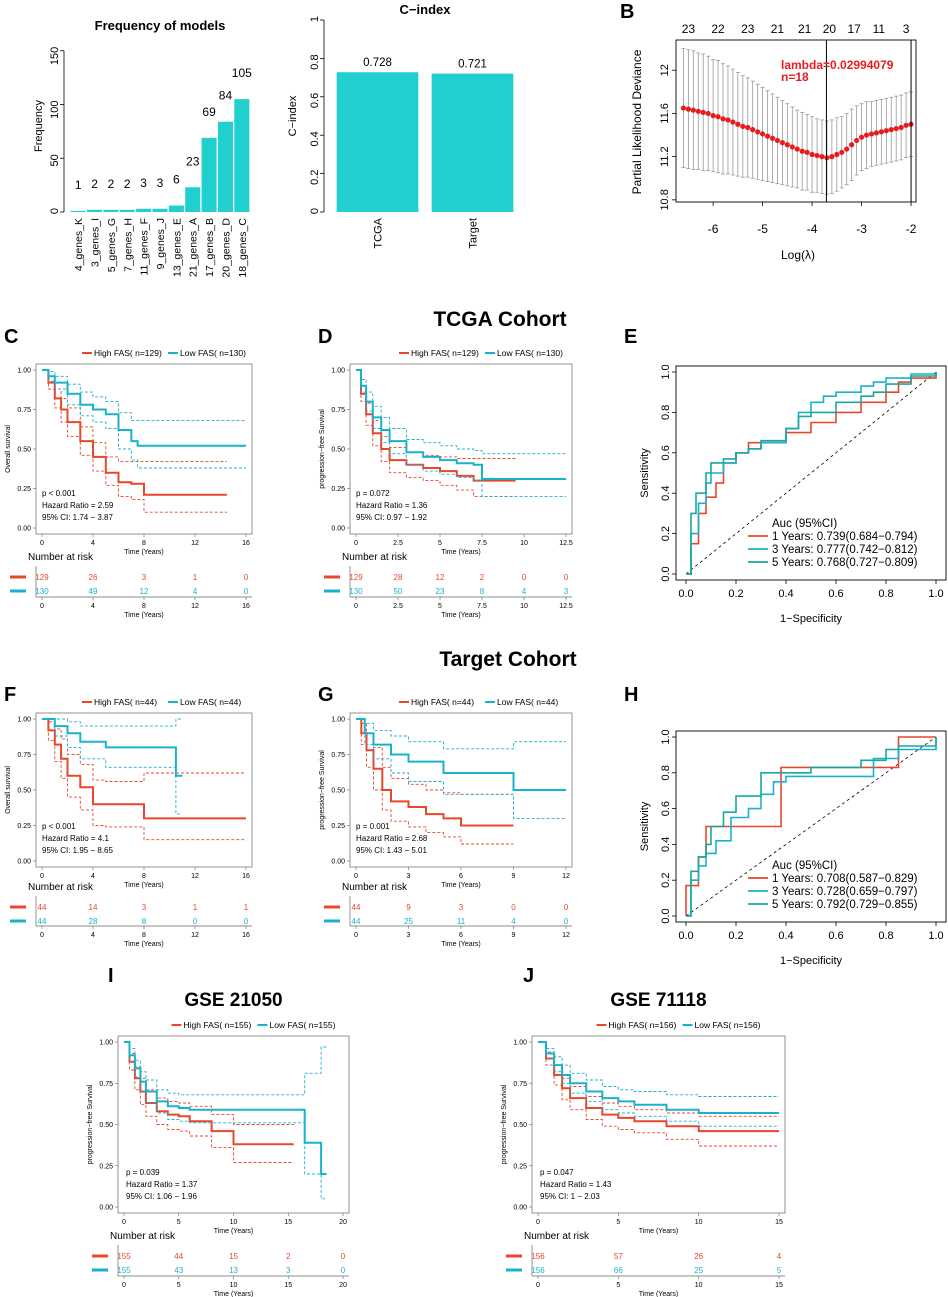 The image size is (948, 1297). Describe the element at coordinates (128, 353) in the screenshot. I see `legend-label-high: High FAS( n=129)` at that location.